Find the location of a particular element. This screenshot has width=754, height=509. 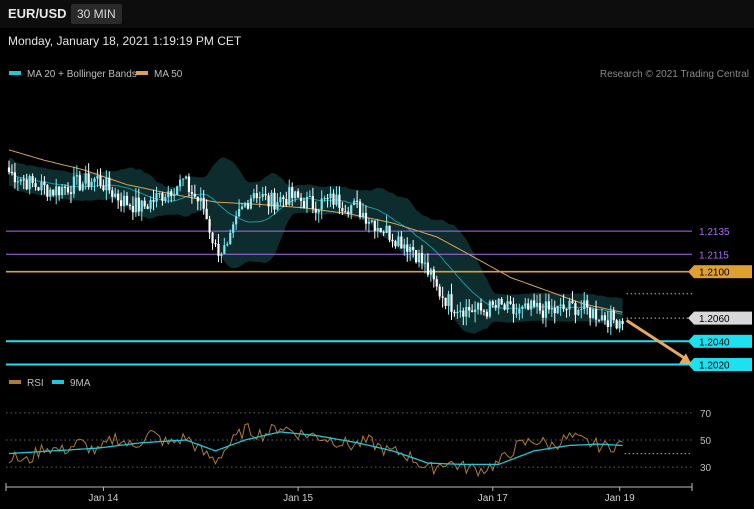

level-tag-pointer-1.2040 is located at coordinates (691, 341).